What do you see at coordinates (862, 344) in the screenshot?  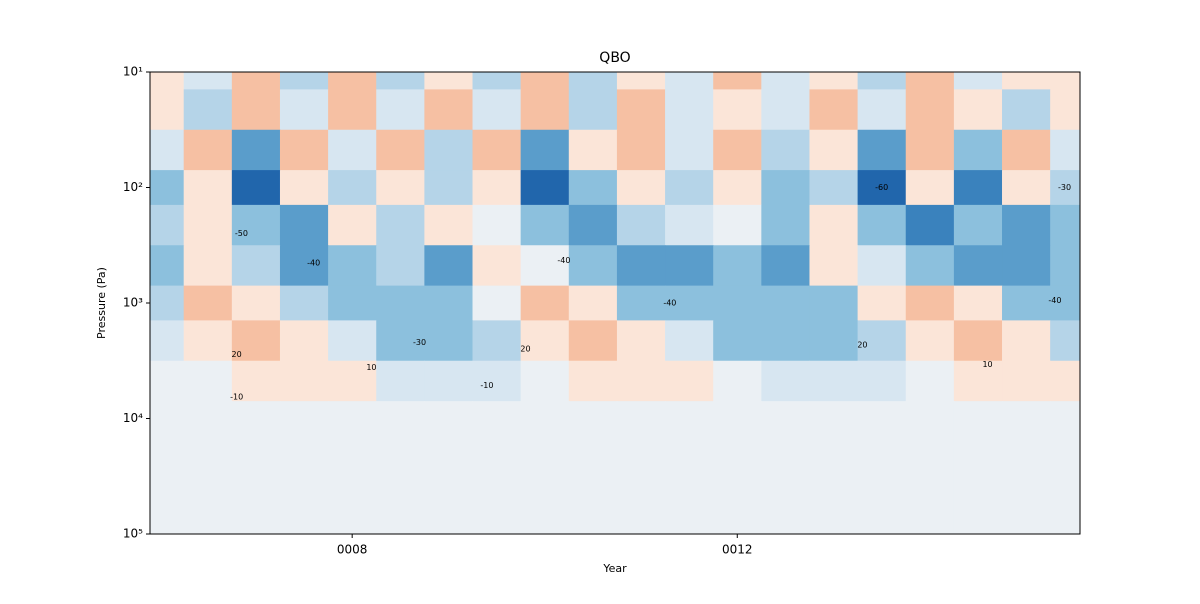 I see `contour-label: 20` at bounding box center [862, 344].